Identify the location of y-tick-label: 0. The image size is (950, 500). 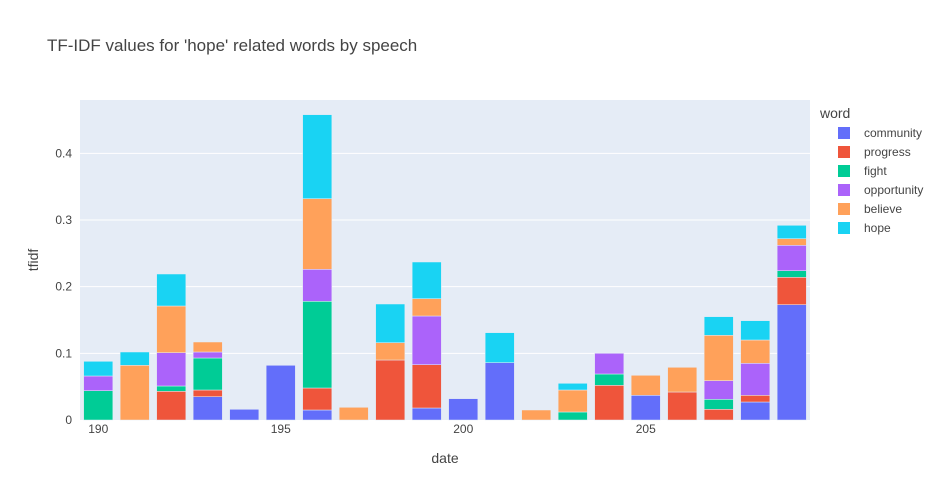
(68, 420).